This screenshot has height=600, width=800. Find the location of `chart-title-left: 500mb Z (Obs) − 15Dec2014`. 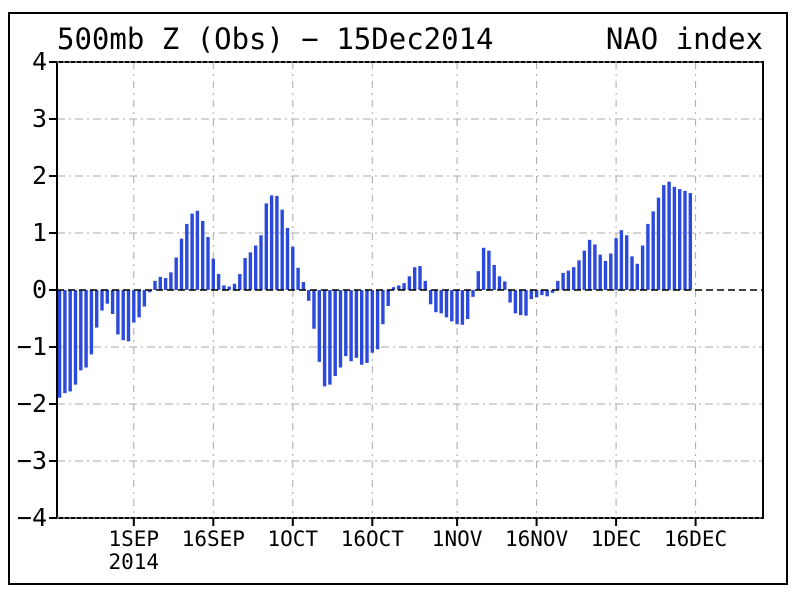

chart-title-left: 500mb Z (Obs) − 15Dec2014 is located at coordinates (275, 39).